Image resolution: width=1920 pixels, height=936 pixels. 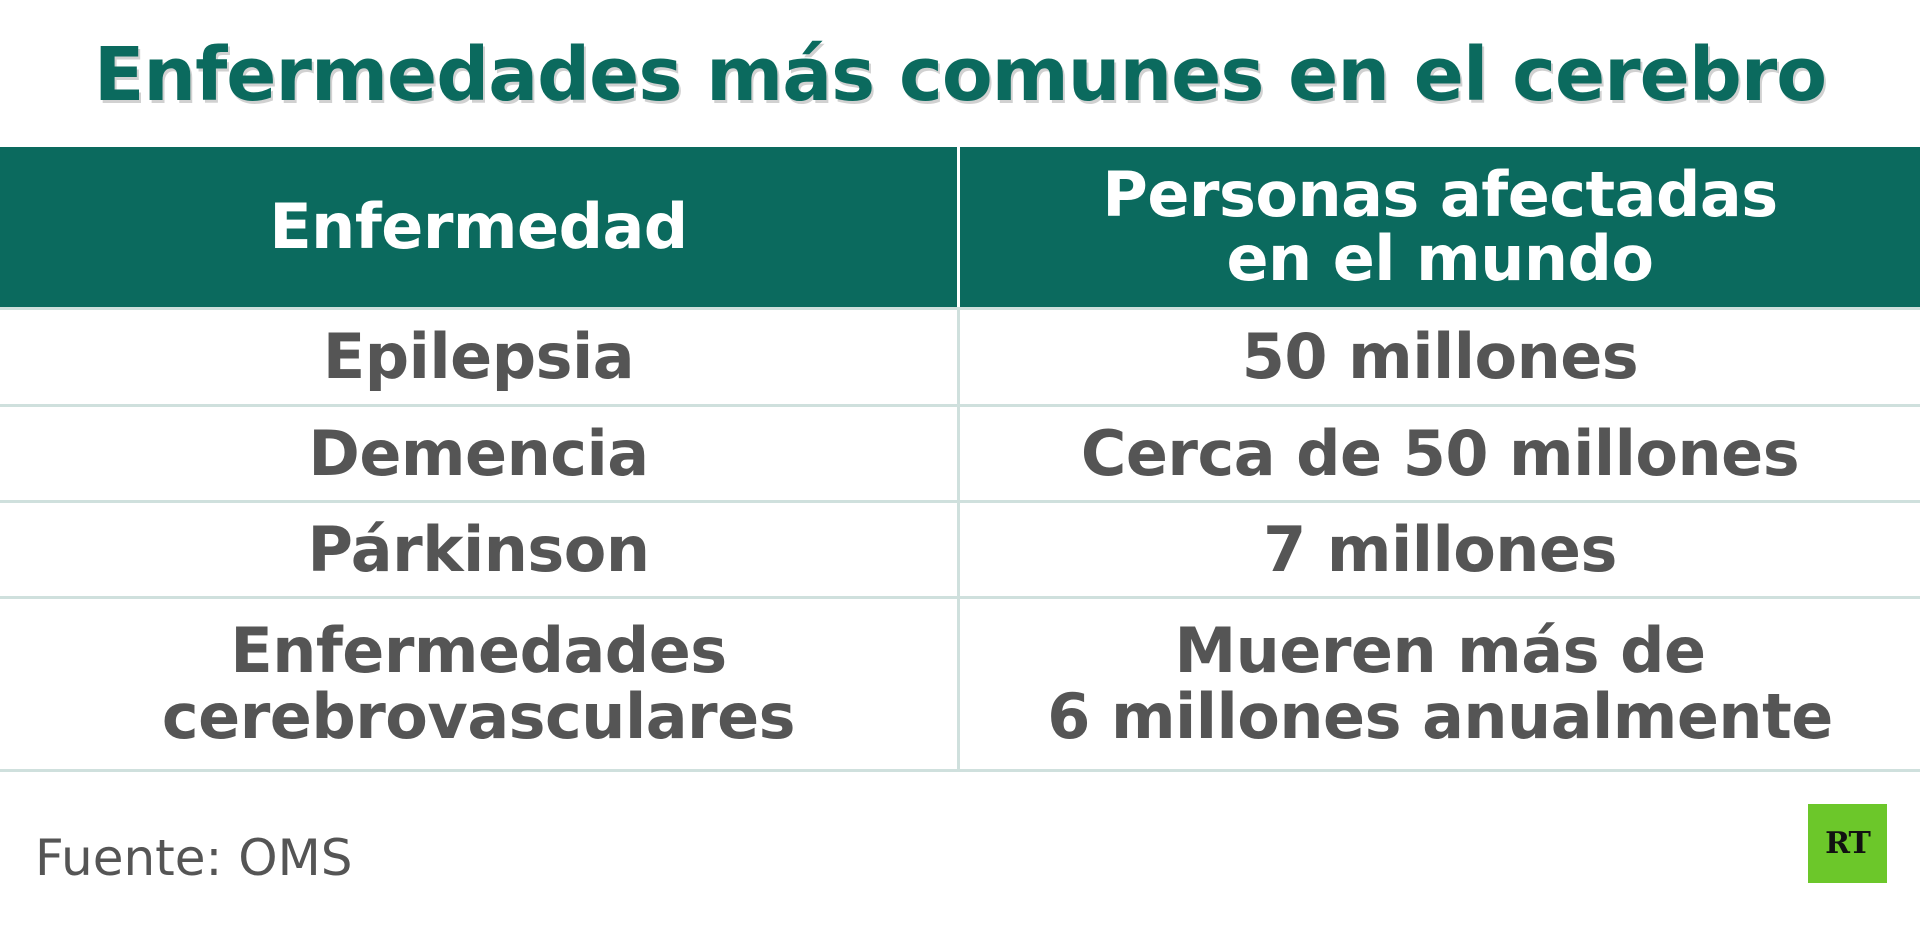 I want to click on page-title: Enfermedades más comunes en el cerebro, so click(x=960, y=75).